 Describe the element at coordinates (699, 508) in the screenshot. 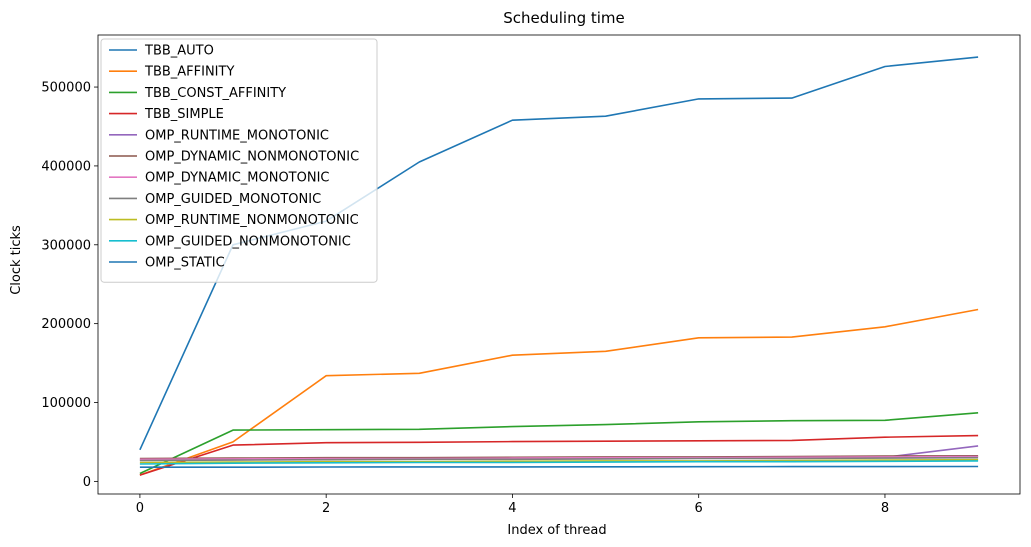

I see `x-tick-label: 6` at that location.